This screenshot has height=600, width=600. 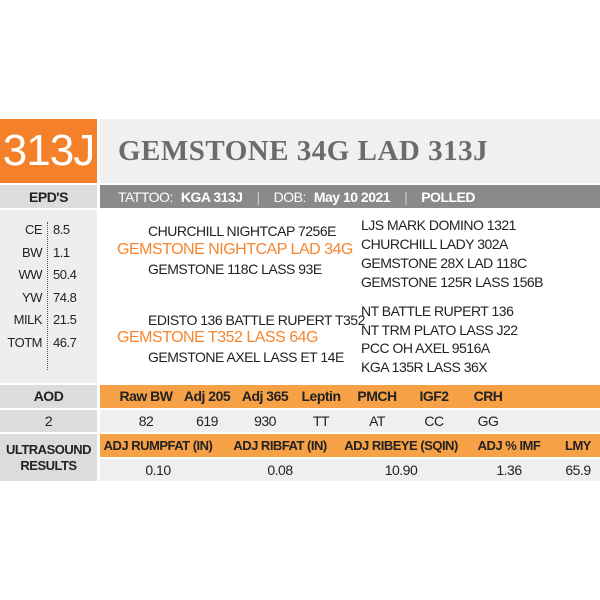 What do you see at coordinates (207, 421) in the screenshot?
I see `performance-value-cell: 619` at bounding box center [207, 421].